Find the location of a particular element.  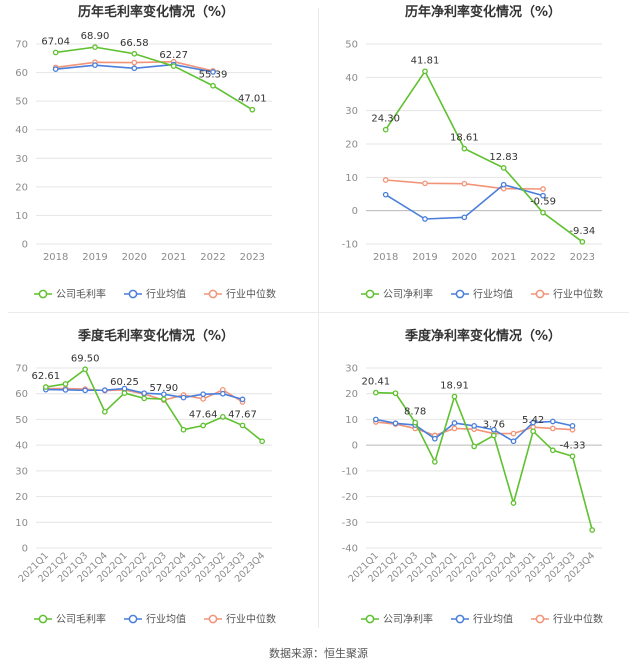

data-label: 62.27 is located at coordinates (173, 55).